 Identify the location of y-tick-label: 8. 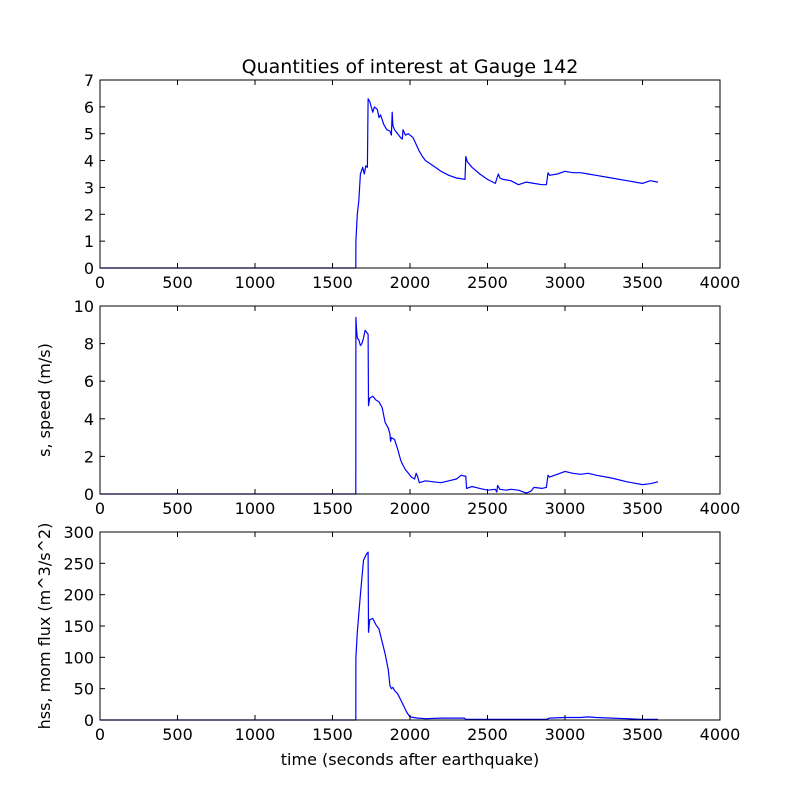
(89, 344).